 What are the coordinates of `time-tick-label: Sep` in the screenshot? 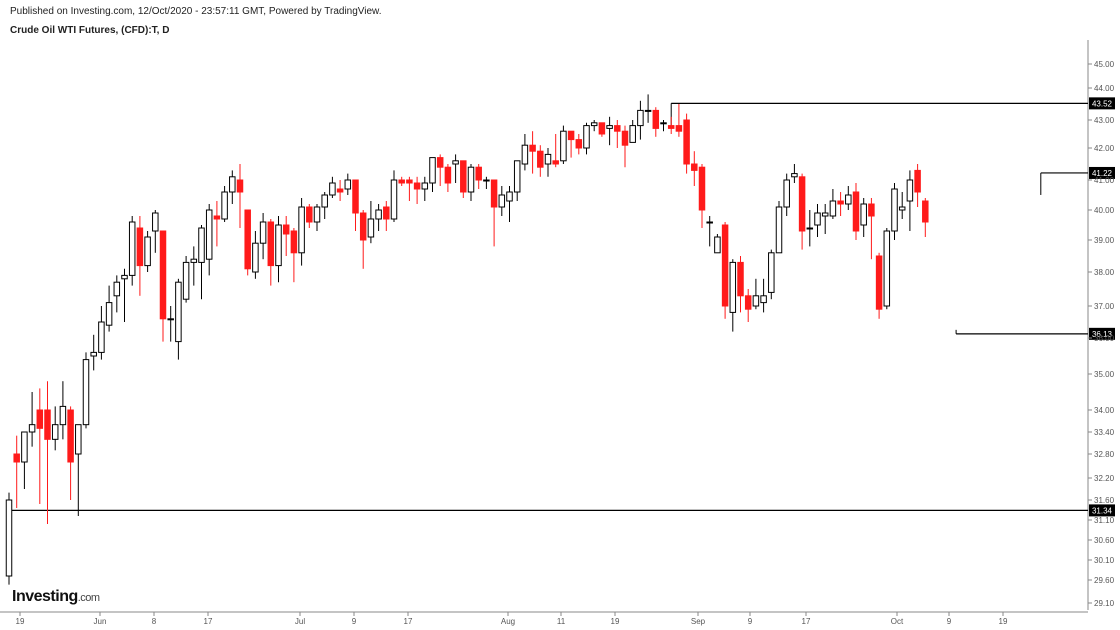 It's located at (698, 621).